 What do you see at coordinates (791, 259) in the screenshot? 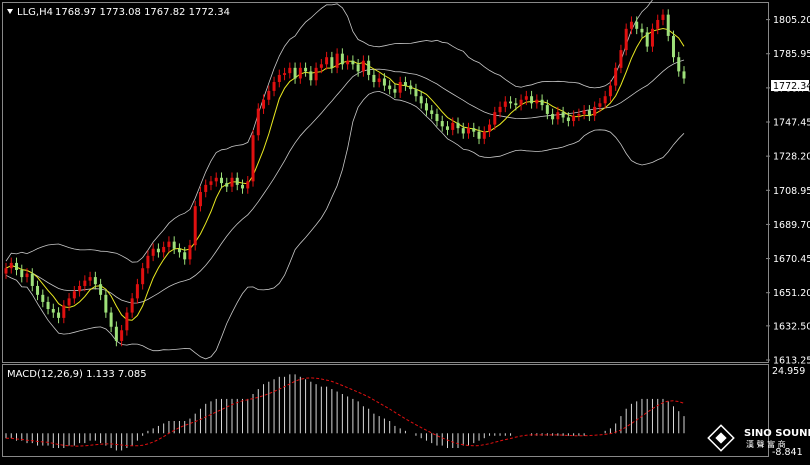
I see `axis-label: 1670.45` at bounding box center [791, 259].